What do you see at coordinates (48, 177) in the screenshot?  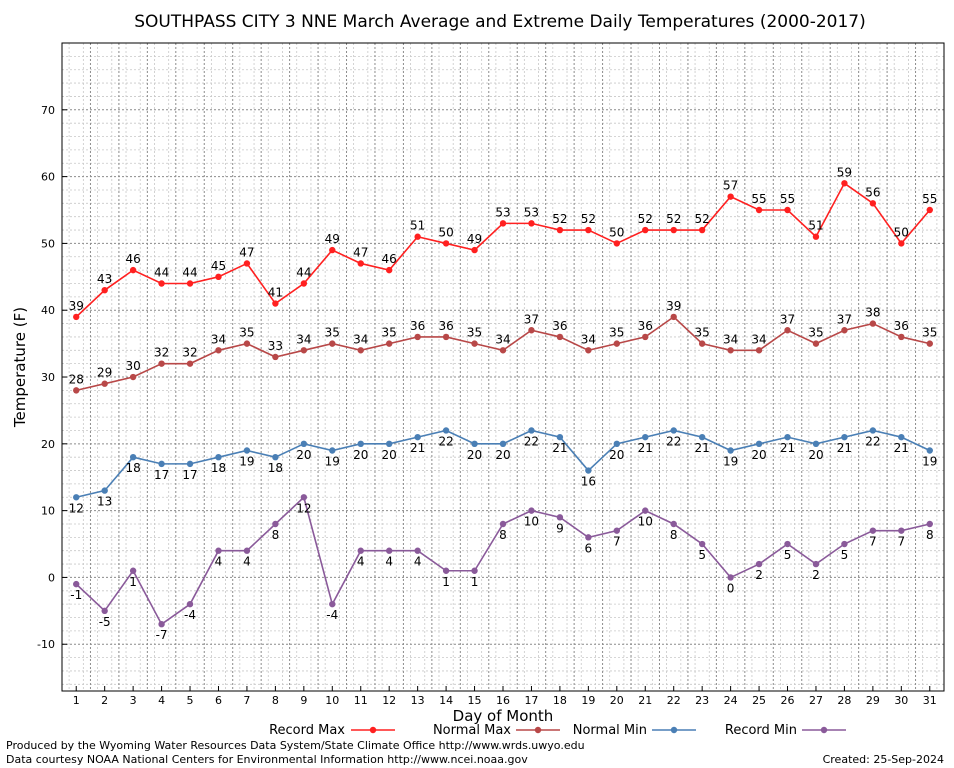 I see `y-tick-label: 60` at bounding box center [48, 177].